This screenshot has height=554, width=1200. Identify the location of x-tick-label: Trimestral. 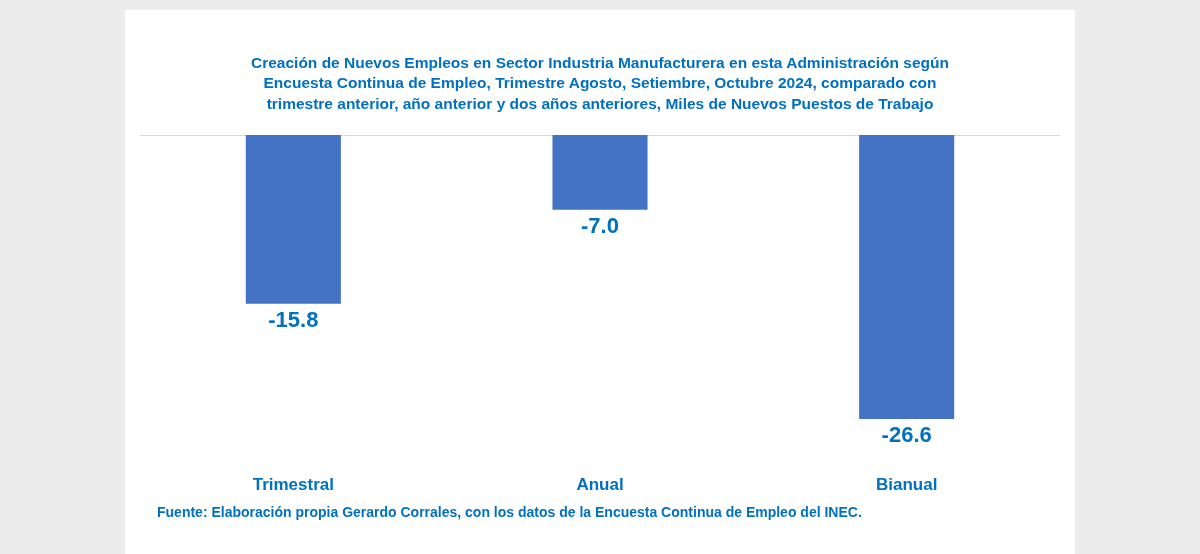
(293, 484).